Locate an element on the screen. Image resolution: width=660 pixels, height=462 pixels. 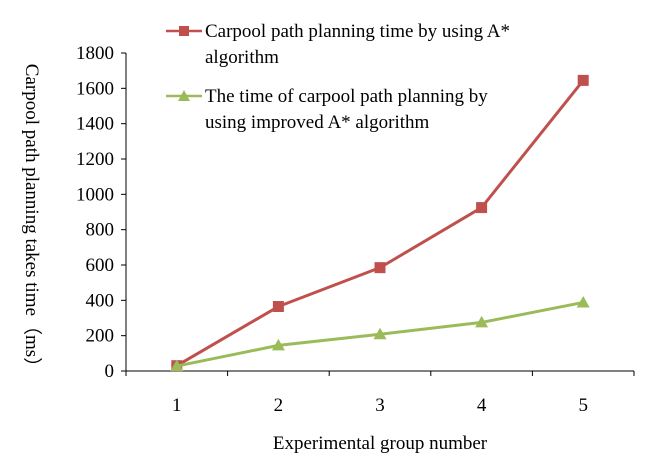
x-tick-label: 5 is located at coordinates (583, 405).